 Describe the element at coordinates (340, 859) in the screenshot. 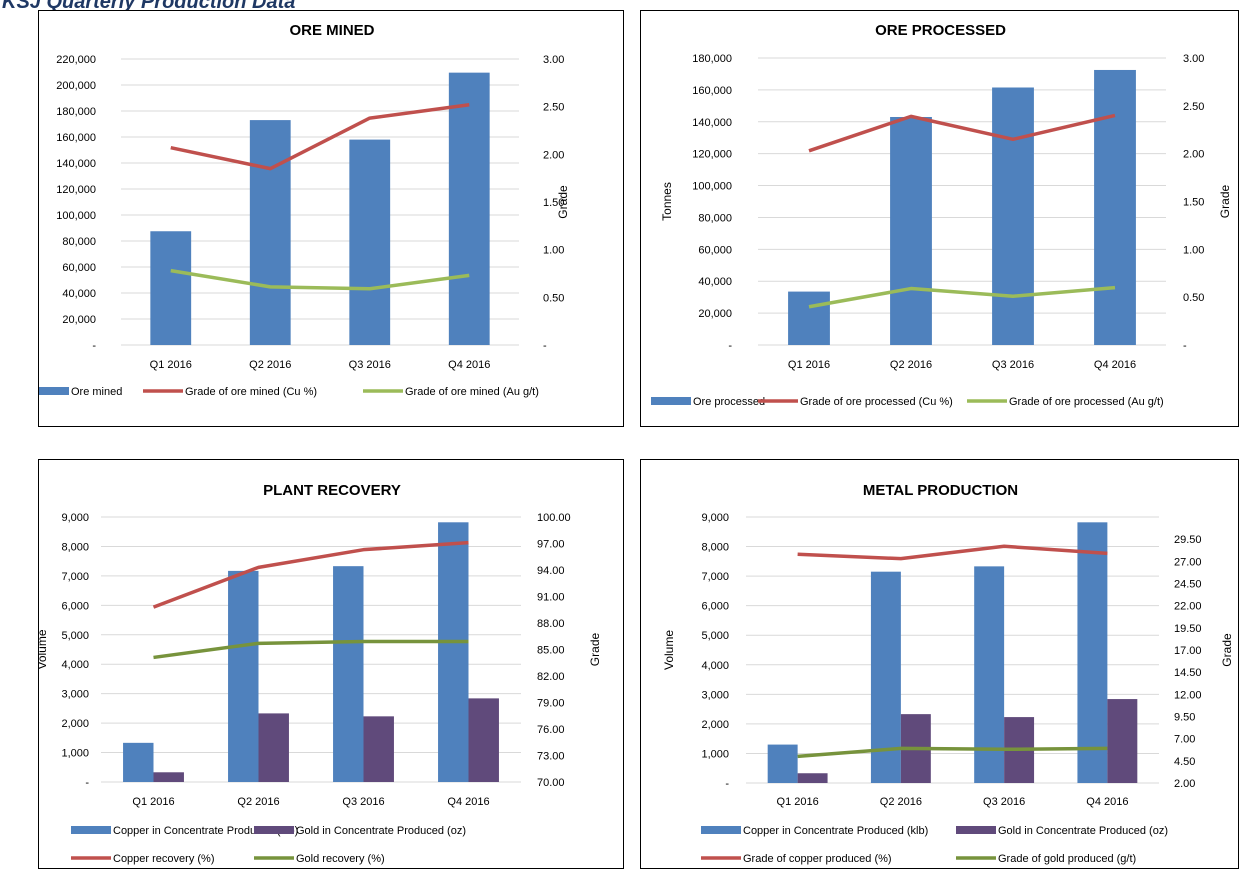

I see `legend-label: Gold recovery (%)` at that location.